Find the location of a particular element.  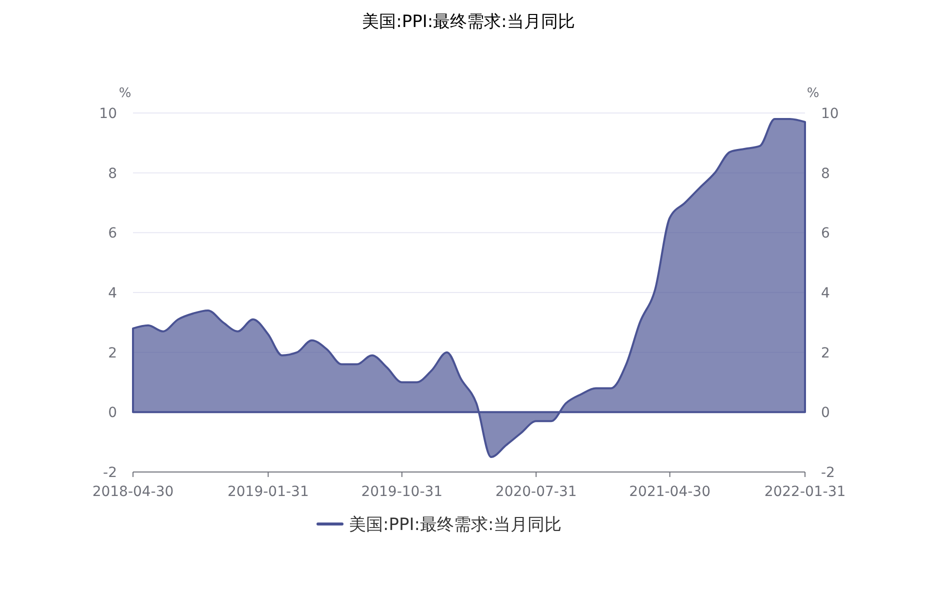

x-tick-label: 2021-04-30 is located at coordinates (670, 492).